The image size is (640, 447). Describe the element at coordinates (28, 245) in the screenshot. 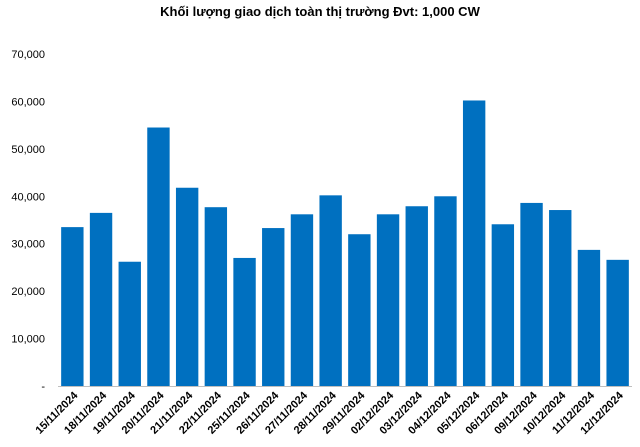

I see `y-tick-label: 30,000` at that location.